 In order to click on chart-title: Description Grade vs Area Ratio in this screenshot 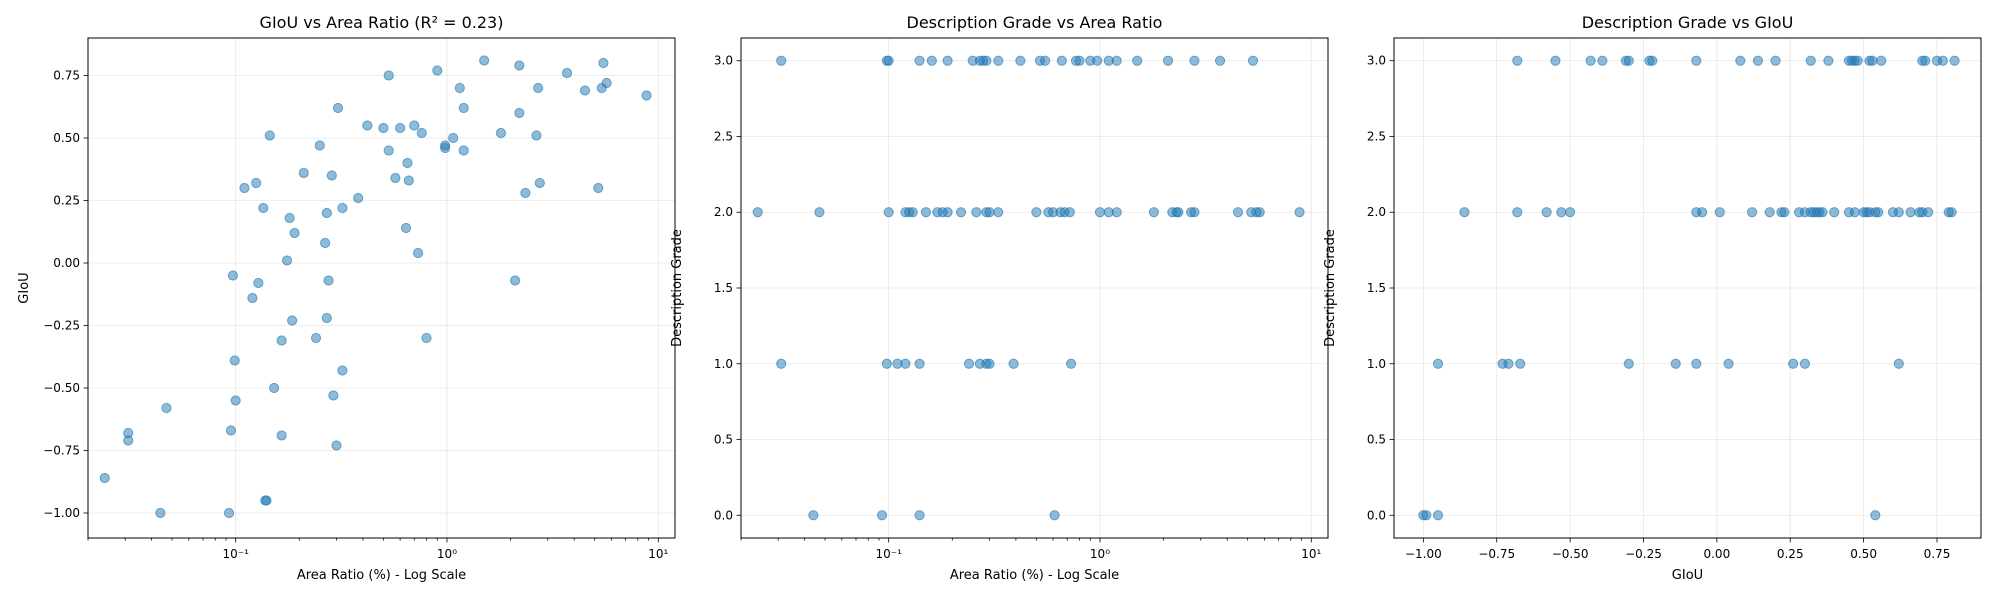, I will do `click(1035, 22)`.